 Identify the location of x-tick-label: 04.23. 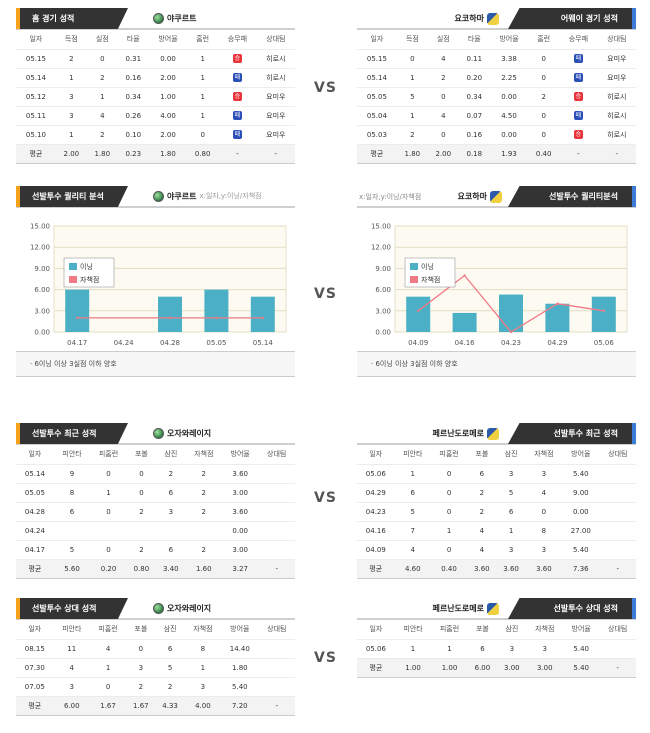
(511, 343).